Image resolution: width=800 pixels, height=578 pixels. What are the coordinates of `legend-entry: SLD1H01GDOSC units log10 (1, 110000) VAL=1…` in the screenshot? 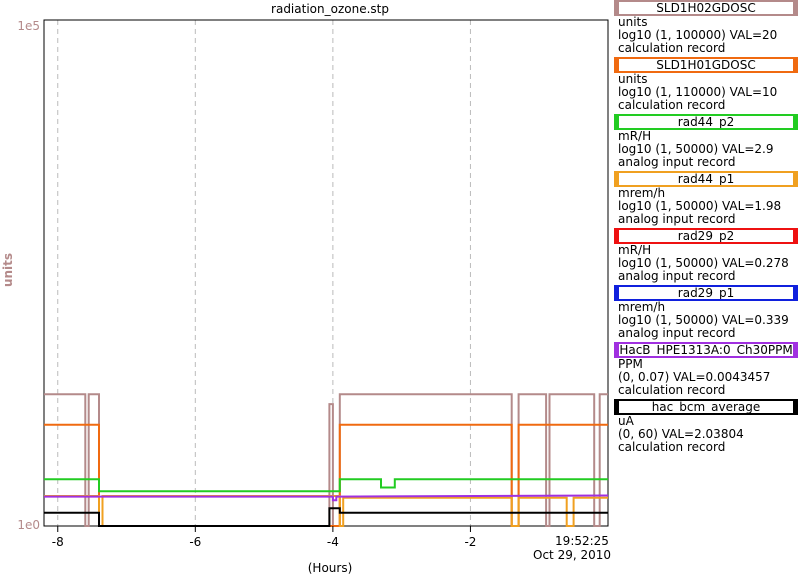 It's located at (706, 84).